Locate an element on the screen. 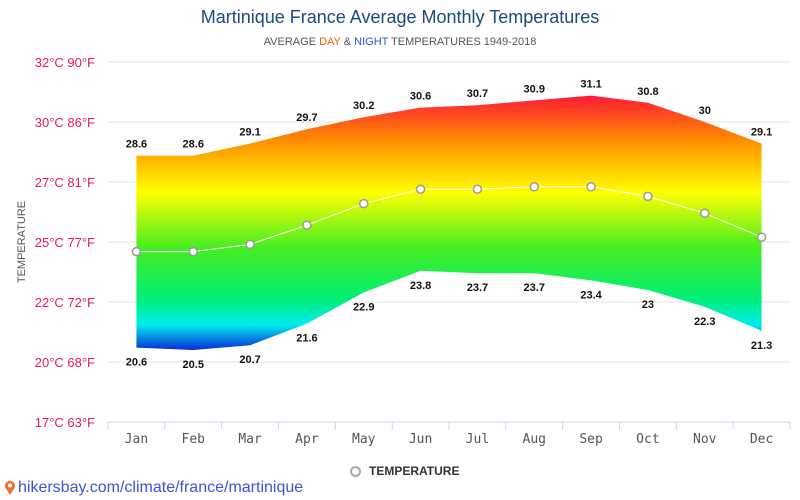 This screenshot has width=800, height=500. x-tick-label: May is located at coordinates (364, 439).